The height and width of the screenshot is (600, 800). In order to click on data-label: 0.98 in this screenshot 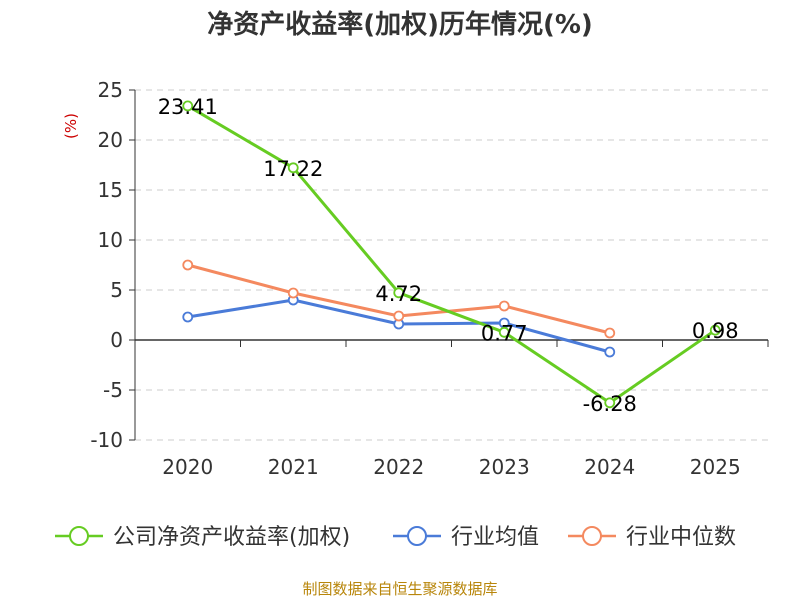, I will do `click(715, 331)`.